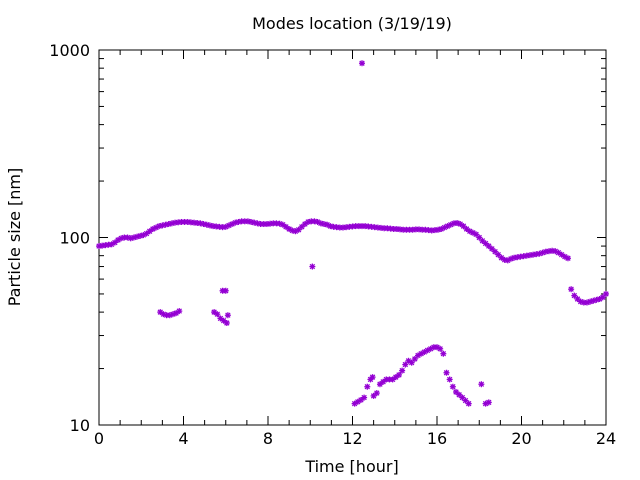 This screenshot has height=480, width=640. What do you see at coordinates (268, 438) in the screenshot?
I see `x-tick-label: 8` at bounding box center [268, 438].